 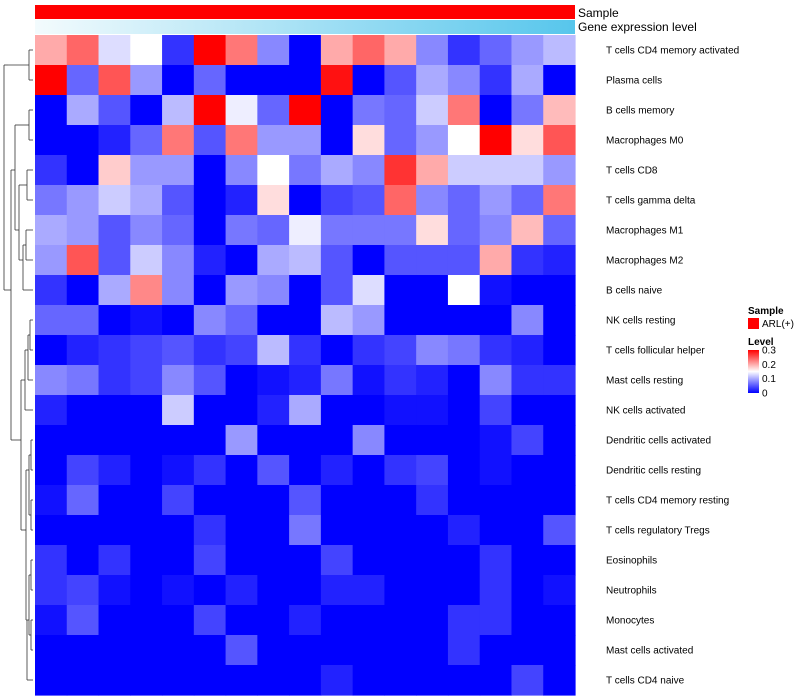 I want to click on sample-annotation-label: Sample, so click(x=598, y=13).